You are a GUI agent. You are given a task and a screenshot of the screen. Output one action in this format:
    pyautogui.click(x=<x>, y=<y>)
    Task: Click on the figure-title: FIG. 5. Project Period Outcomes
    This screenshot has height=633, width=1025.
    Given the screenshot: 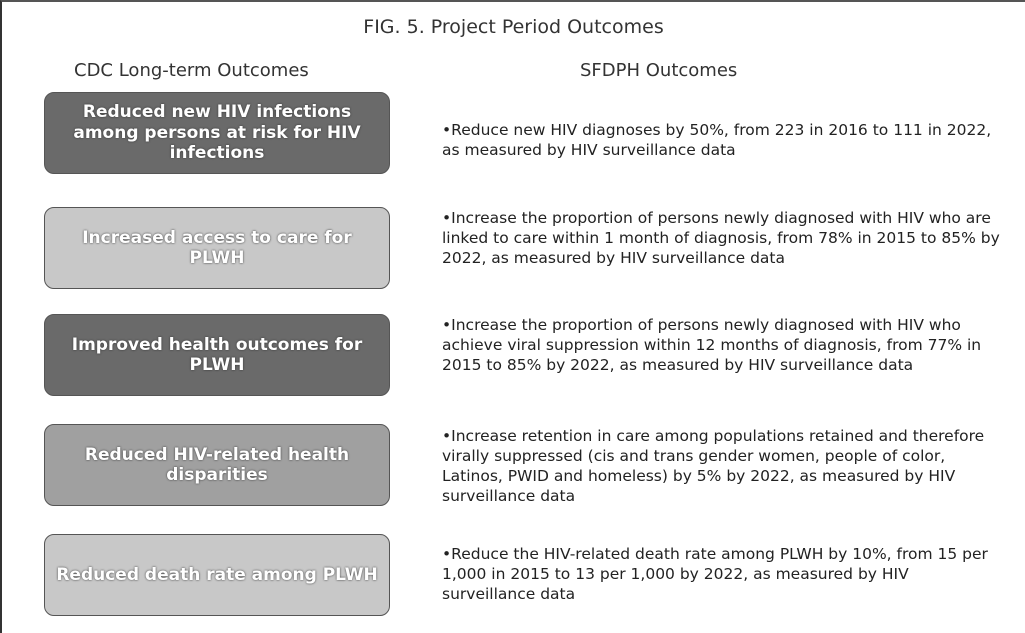 What is the action you would take?
    pyautogui.click(x=513, y=27)
    